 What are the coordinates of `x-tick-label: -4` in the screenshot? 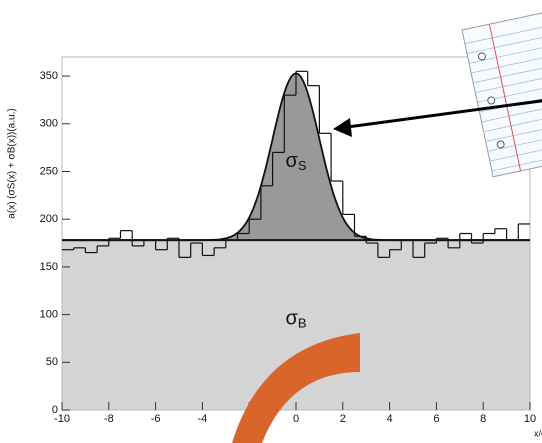 It's located at (203, 419).